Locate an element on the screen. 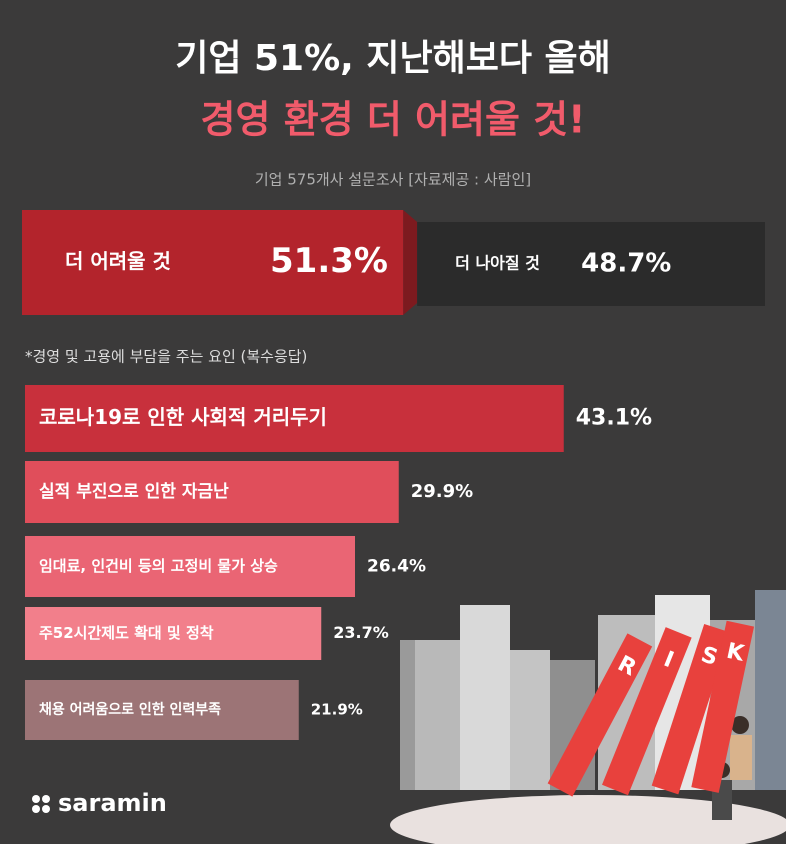 This screenshot has height=844, width=786. bar-label: 더 어려울 것 is located at coordinates (118, 261).